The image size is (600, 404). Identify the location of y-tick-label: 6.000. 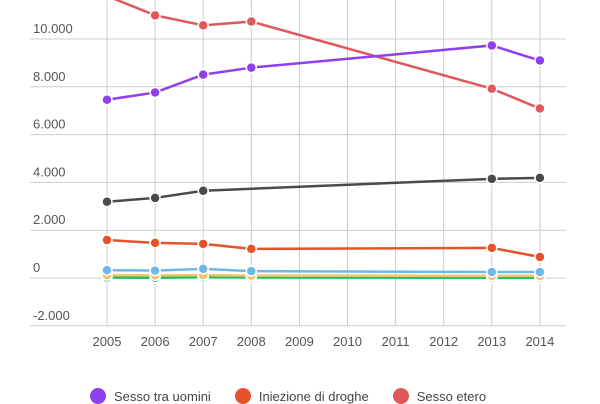
(49, 124).